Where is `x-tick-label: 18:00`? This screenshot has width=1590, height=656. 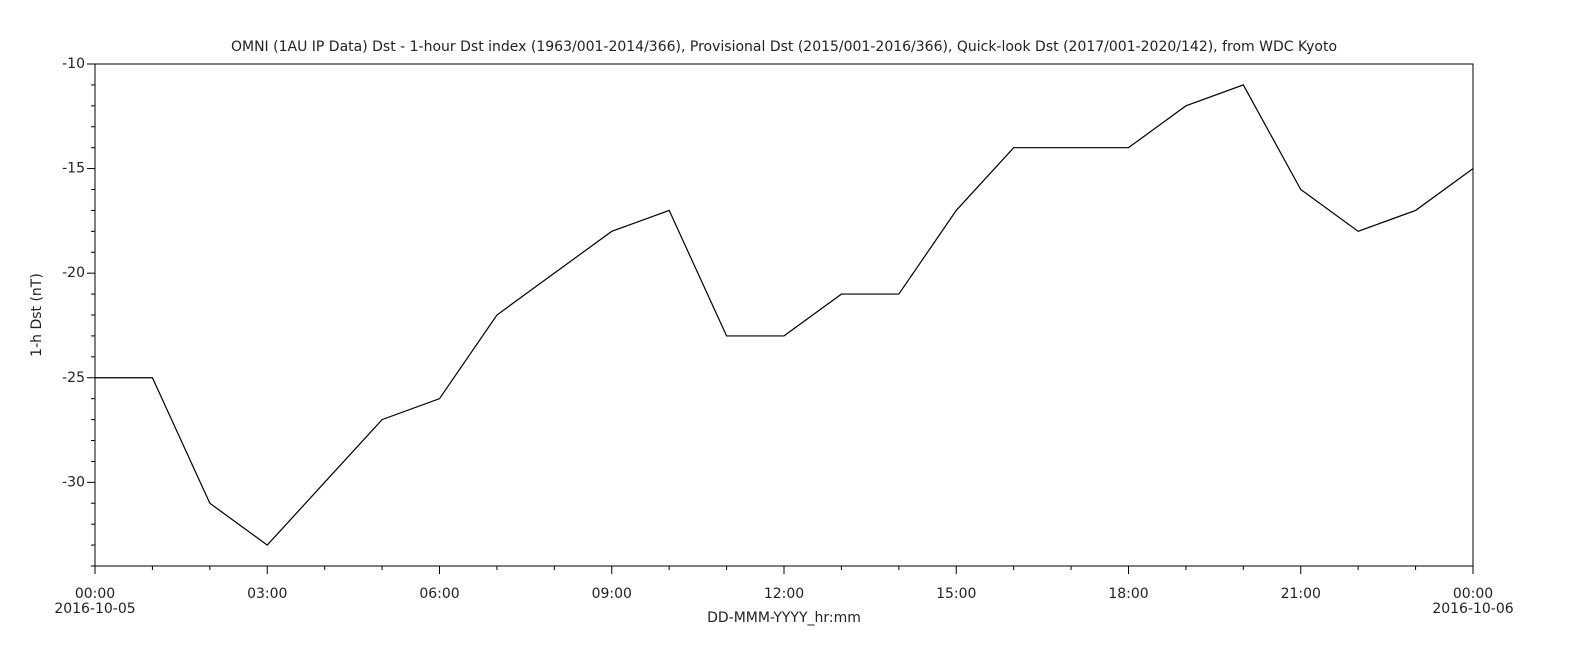 x-tick-label: 18:00 is located at coordinates (1128, 594).